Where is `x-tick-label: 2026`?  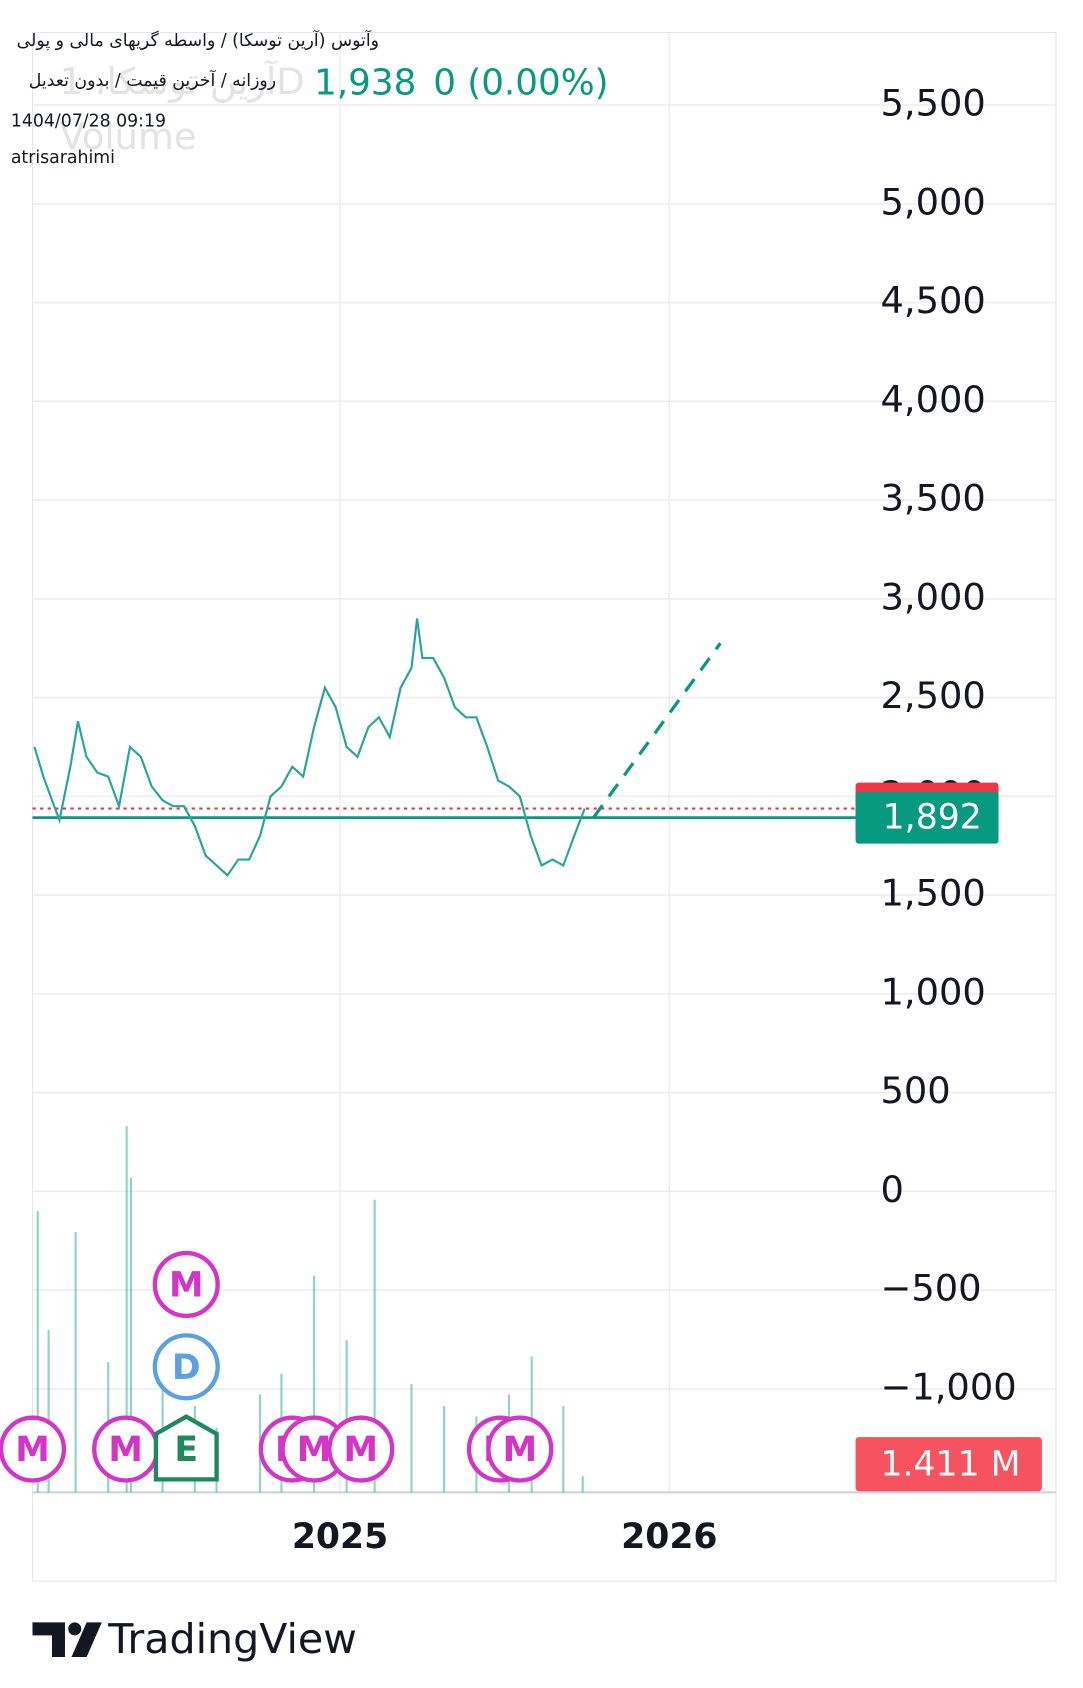 x-tick-label: 2026 is located at coordinates (669, 1537).